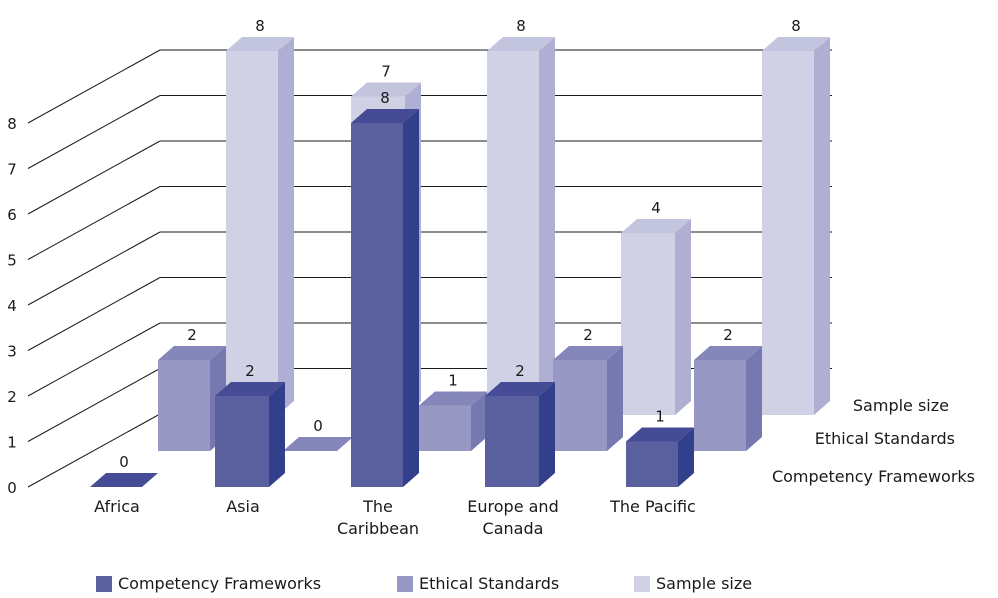 The height and width of the screenshot is (598, 998). I want to click on y-axis-ticks: 0 1 2 3 4 5 6 7 8, so click(12, 306).